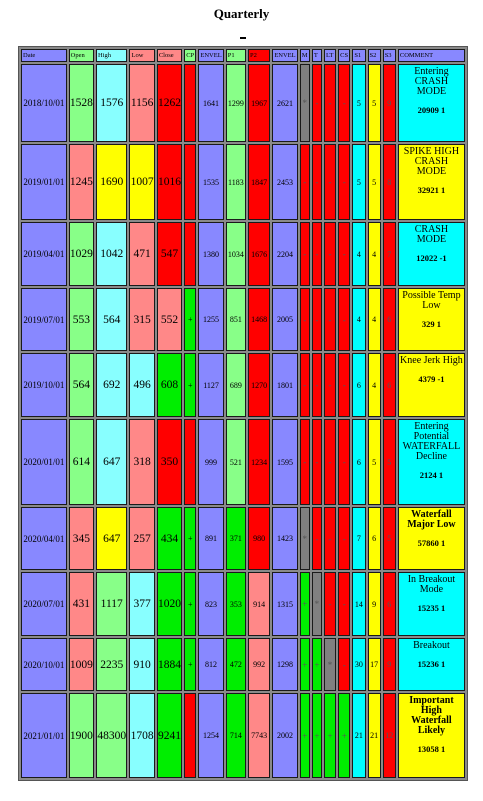 This screenshot has width=483, height=801. Describe the element at coordinates (81, 55) in the screenshot. I see `column-header: Open` at that location.